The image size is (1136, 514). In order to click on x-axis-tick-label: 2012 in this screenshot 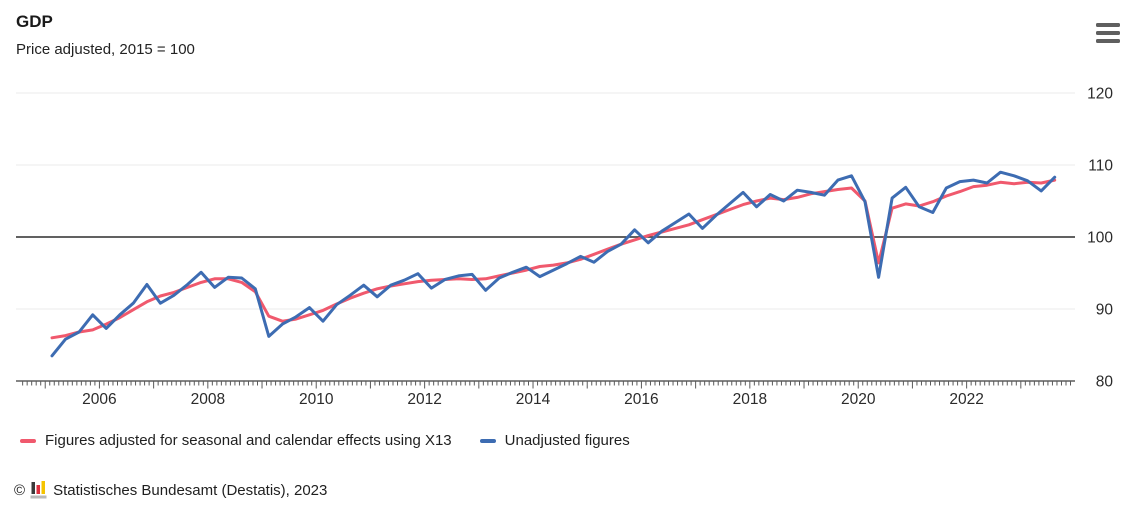, I will do `click(424, 399)`.